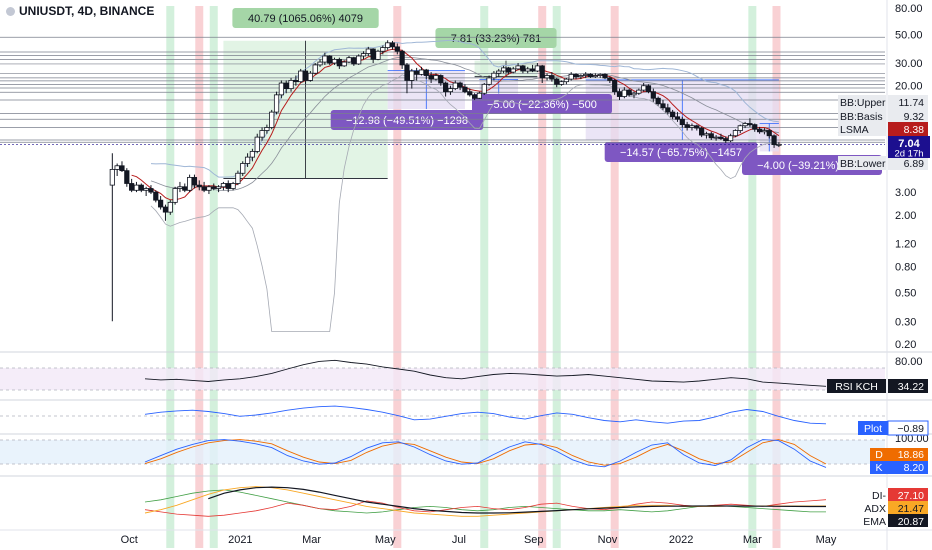 The image size is (932, 550). I want to click on adx-name: ADX, so click(875, 509).